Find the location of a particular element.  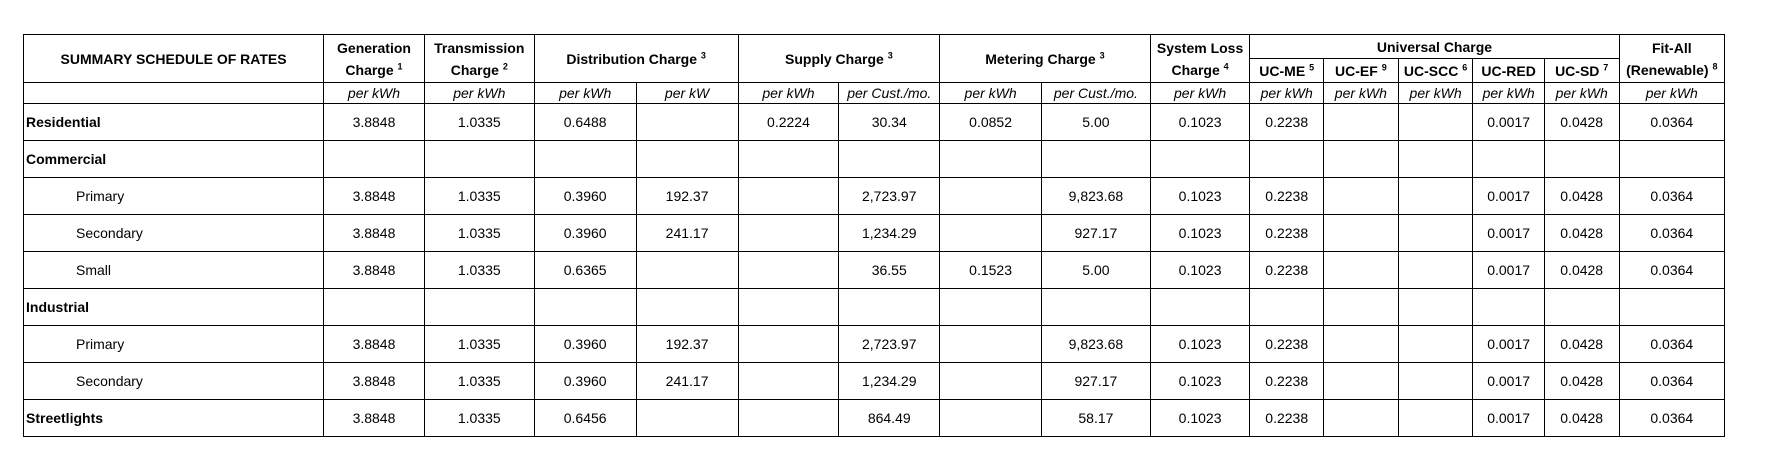

unit-cell: per kW is located at coordinates (687, 93).